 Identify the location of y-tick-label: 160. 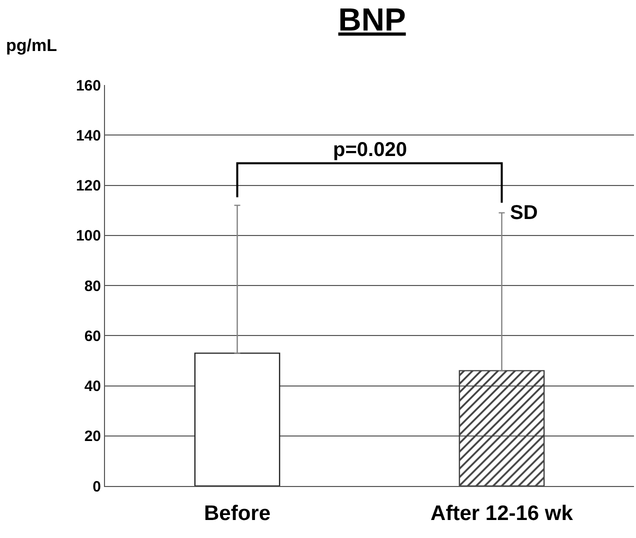
(88, 85).